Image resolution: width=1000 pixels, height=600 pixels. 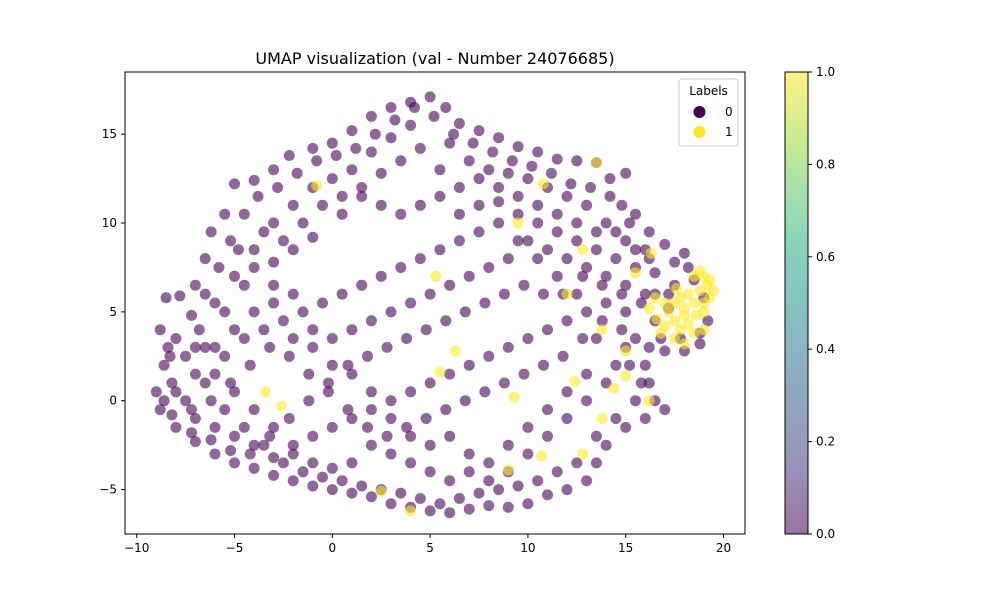 What do you see at coordinates (825, 349) in the screenshot?
I see `colorbar-tick-label: 0.4` at bounding box center [825, 349].